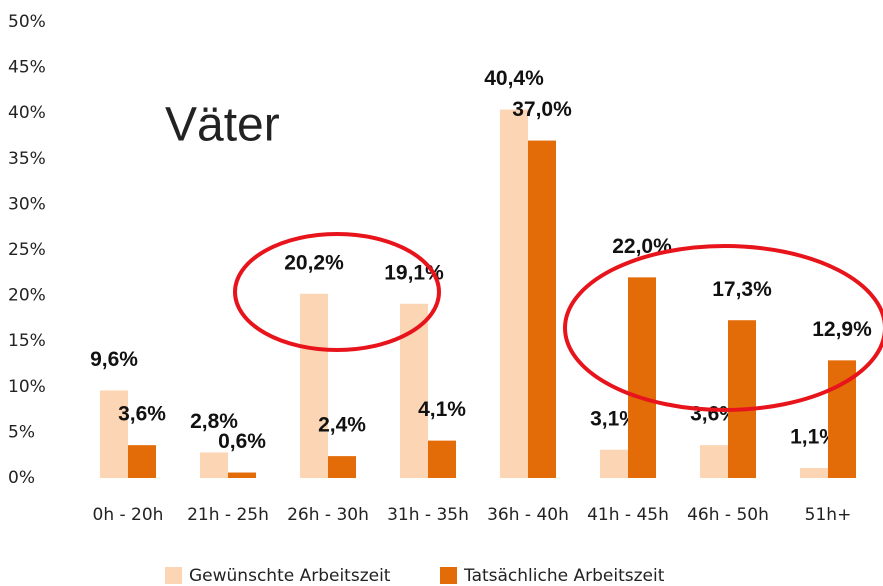  What do you see at coordinates (814, 437) in the screenshot?
I see `value-label: 1,1%` at bounding box center [814, 437].